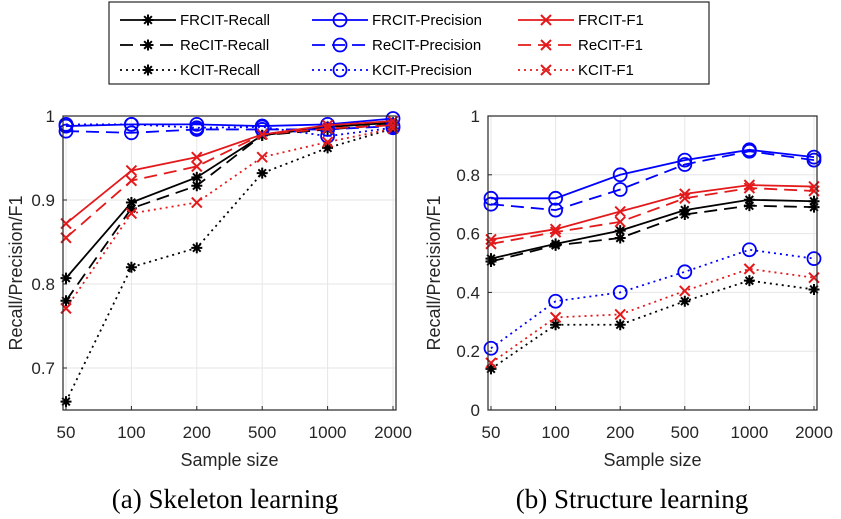  I want to click on recit-recall-line, so click(652, 233).